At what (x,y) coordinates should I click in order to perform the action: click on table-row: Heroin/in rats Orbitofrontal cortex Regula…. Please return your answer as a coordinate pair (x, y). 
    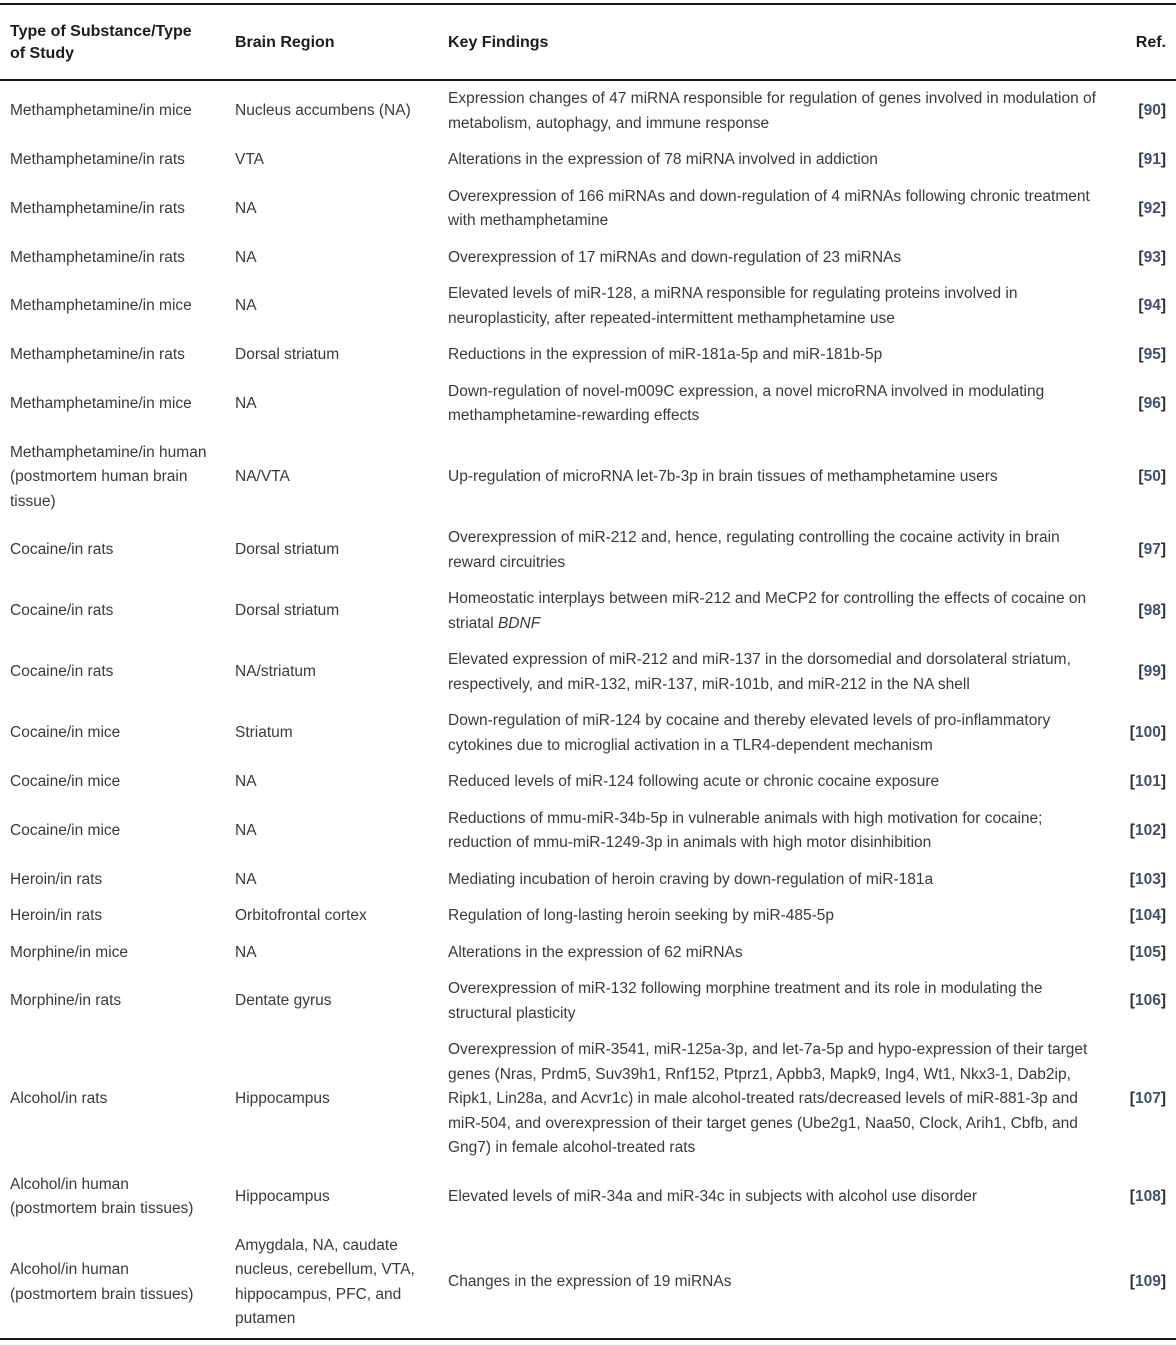
    Looking at the image, I should click on (588, 916).